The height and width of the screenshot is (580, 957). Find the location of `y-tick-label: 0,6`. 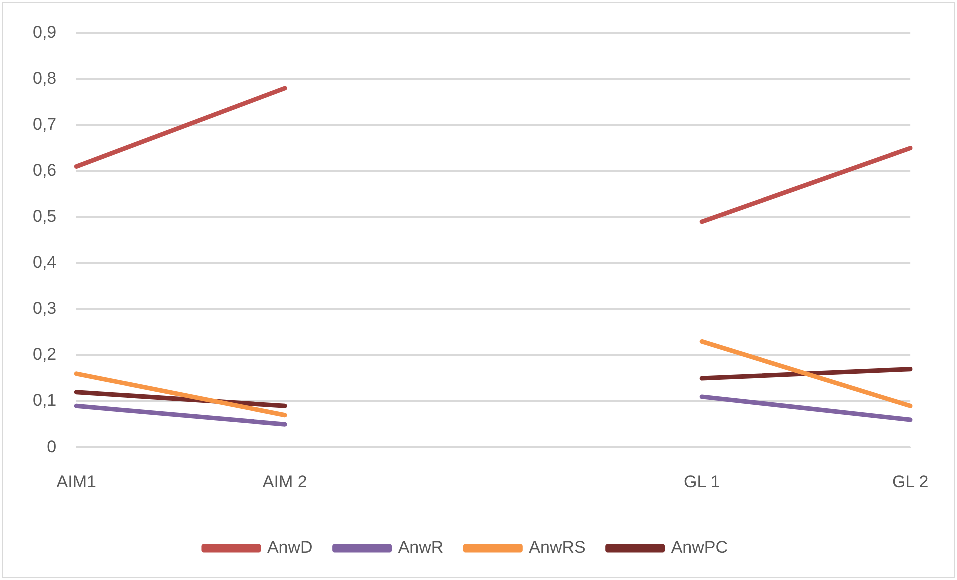

y-tick-label: 0,6 is located at coordinates (44, 170).